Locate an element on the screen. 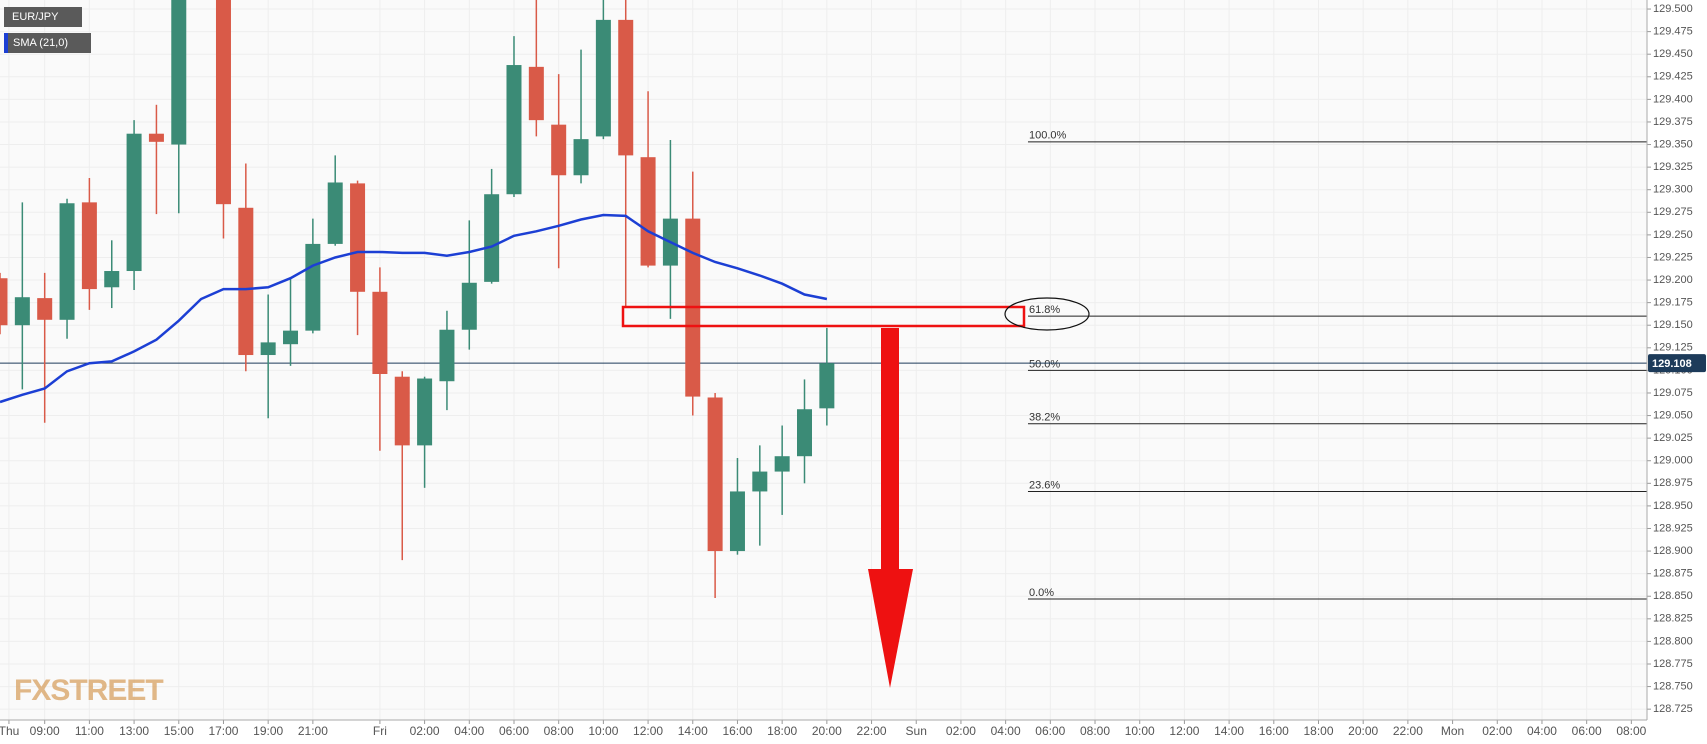  y-tick-label: 129.325 is located at coordinates (1673, 167).